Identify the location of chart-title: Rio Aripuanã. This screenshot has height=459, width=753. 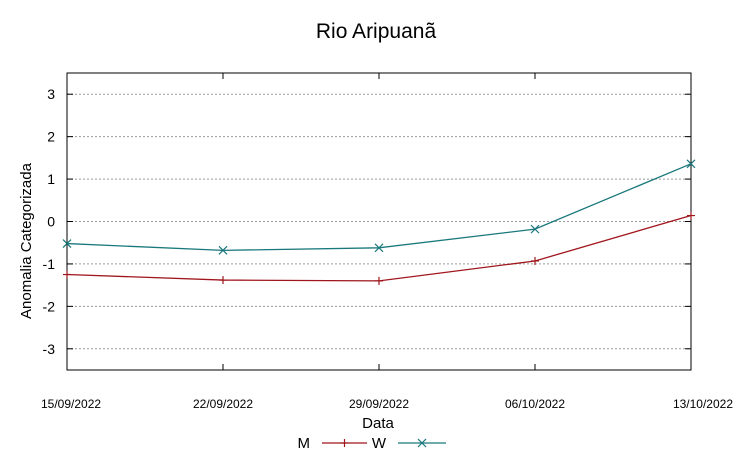
(376, 31).